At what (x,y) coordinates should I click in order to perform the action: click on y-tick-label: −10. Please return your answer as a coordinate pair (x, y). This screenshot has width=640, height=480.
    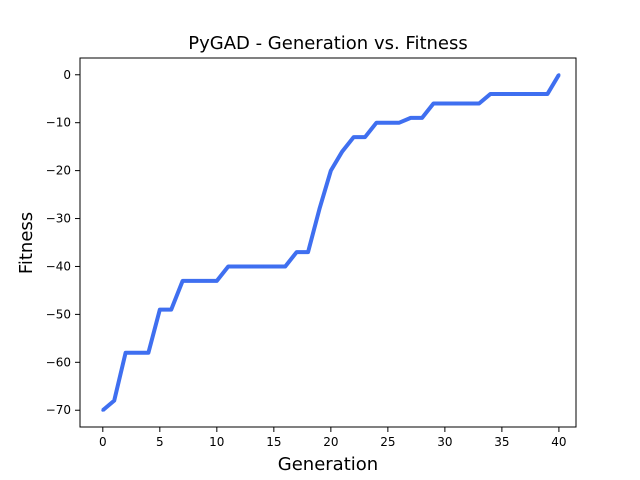
    Looking at the image, I should click on (58, 123).